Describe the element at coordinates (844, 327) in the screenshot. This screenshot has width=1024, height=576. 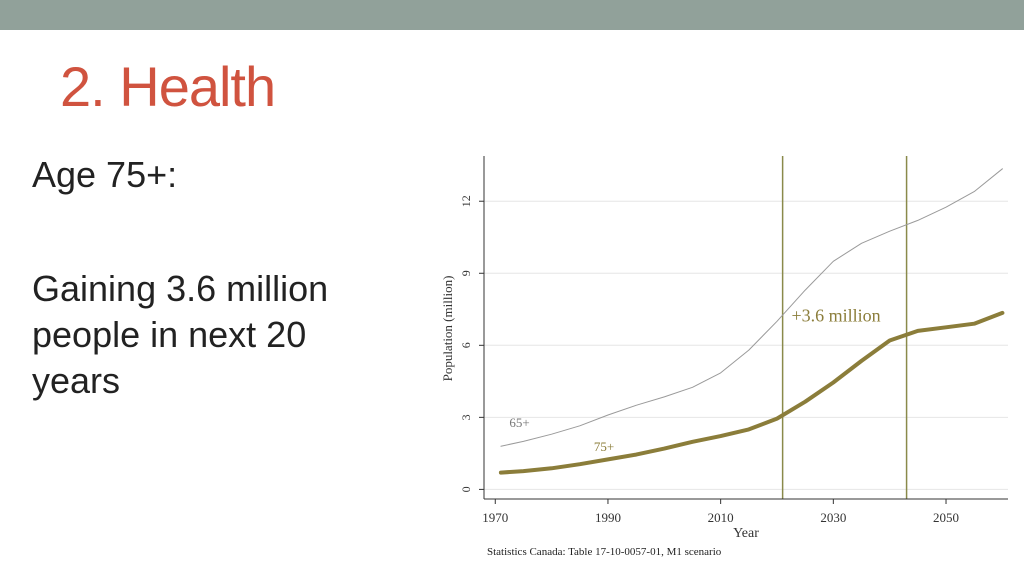
I see `vertical-markers` at that location.